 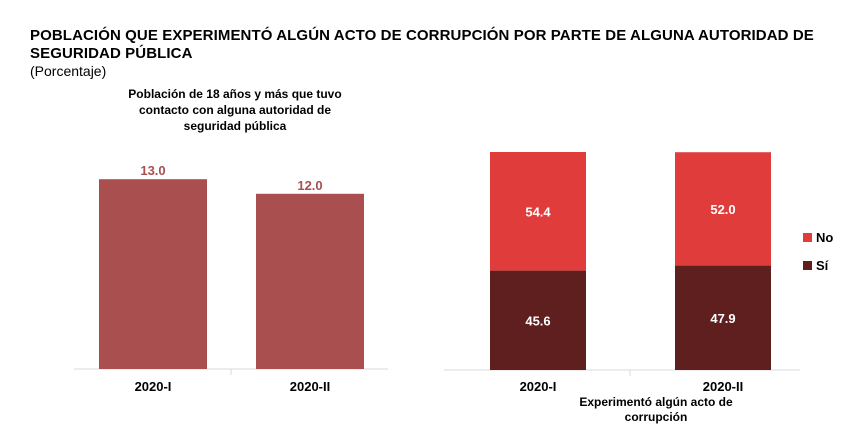 I want to click on right-bar-2020-I-Sí, so click(x=538, y=320).